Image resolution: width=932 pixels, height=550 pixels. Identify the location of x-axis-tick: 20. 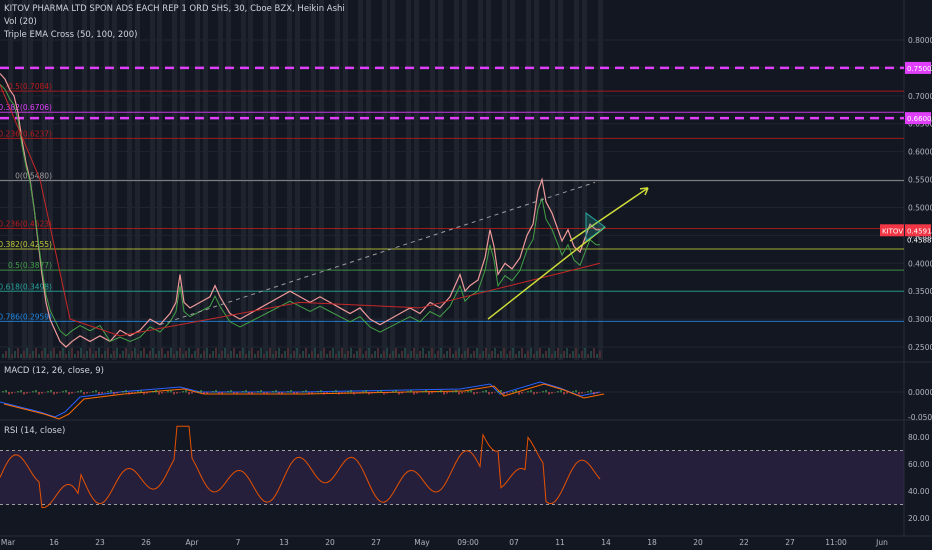
(330, 542).